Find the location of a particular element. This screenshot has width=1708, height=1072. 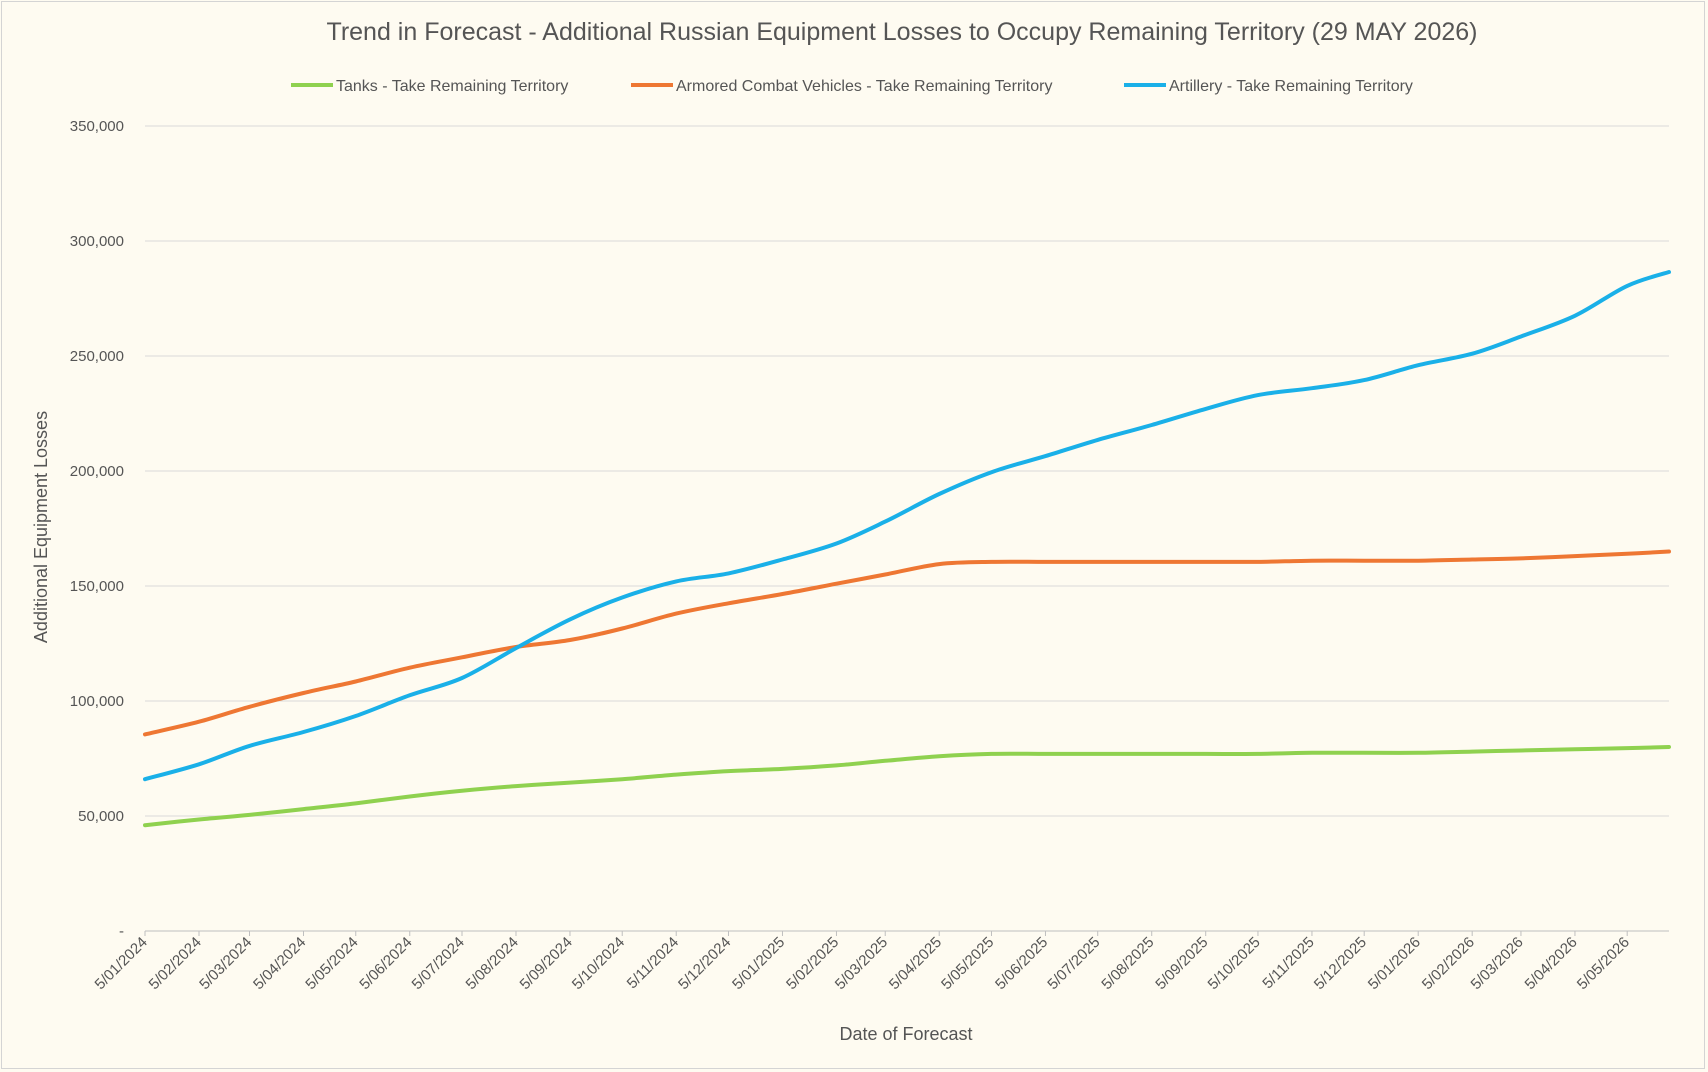

x-tick-label: 5/08/2024 is located at coordinates (492, 963).